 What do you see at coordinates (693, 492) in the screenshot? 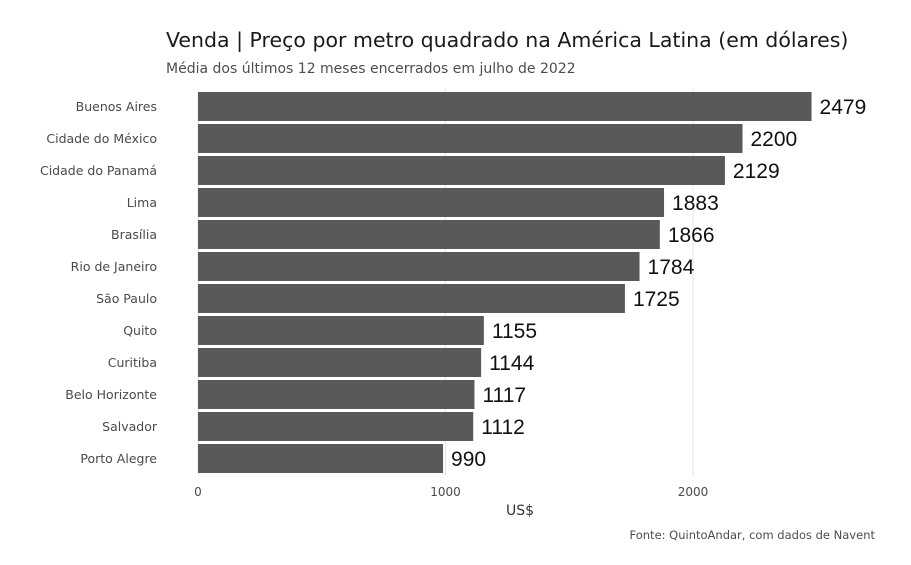
I see `x-tick-label: 2000` at bounding box center [693, 492].